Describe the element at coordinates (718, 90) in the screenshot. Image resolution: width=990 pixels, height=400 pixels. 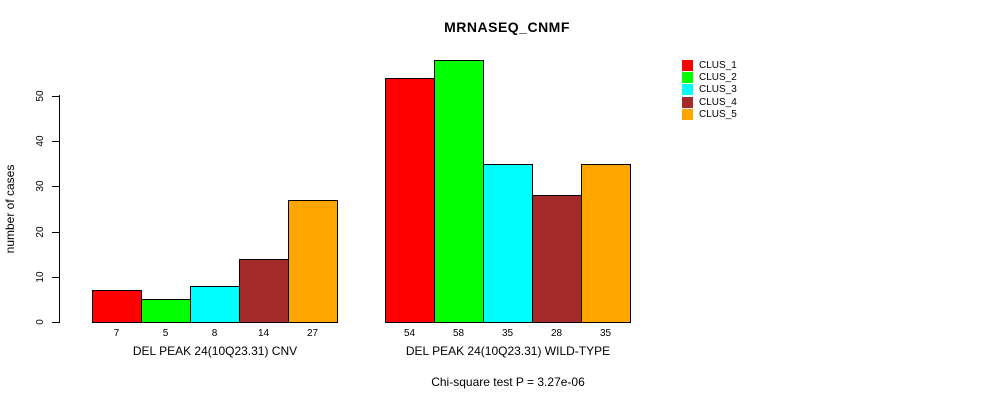
I see `legend-label: CLUS_3` at that location.